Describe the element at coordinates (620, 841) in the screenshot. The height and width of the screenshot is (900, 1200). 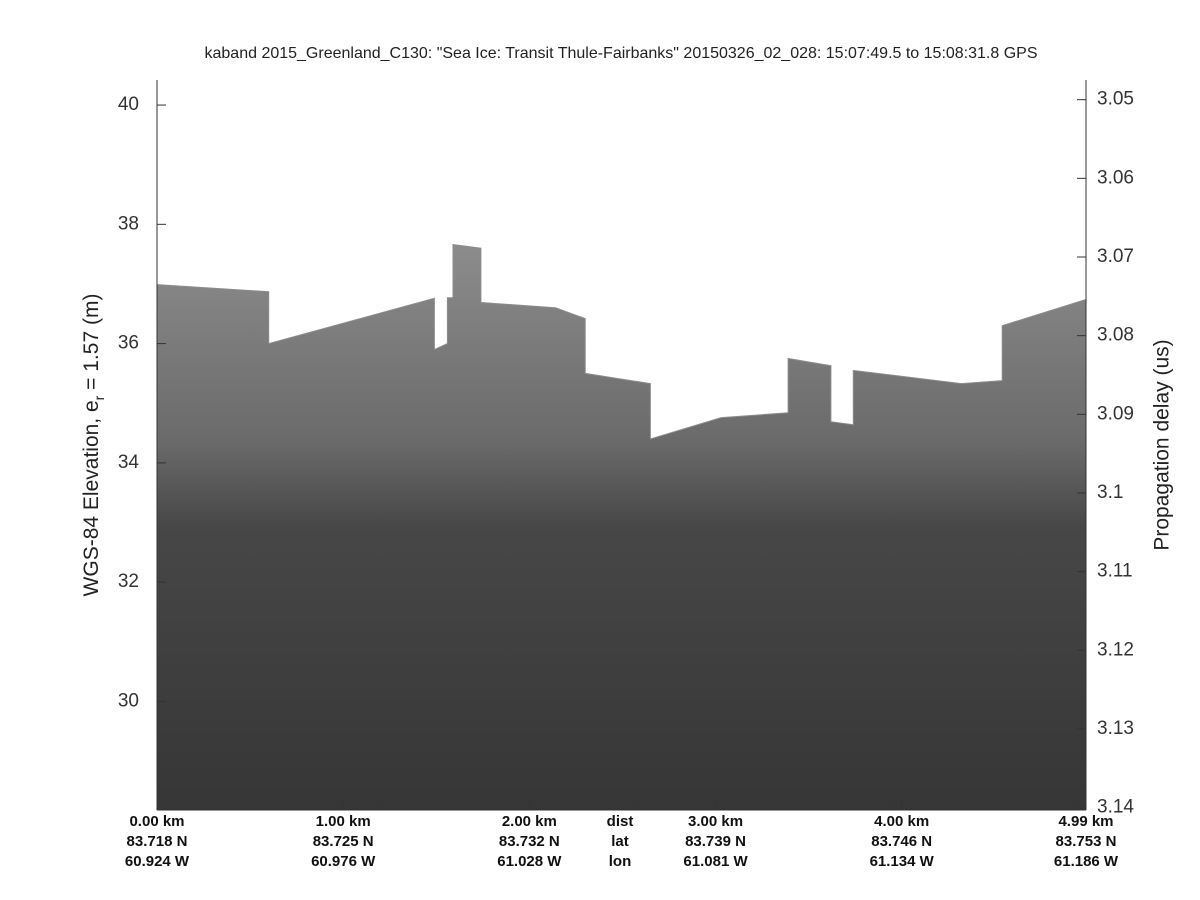
I see `row-label: lat` at that location.